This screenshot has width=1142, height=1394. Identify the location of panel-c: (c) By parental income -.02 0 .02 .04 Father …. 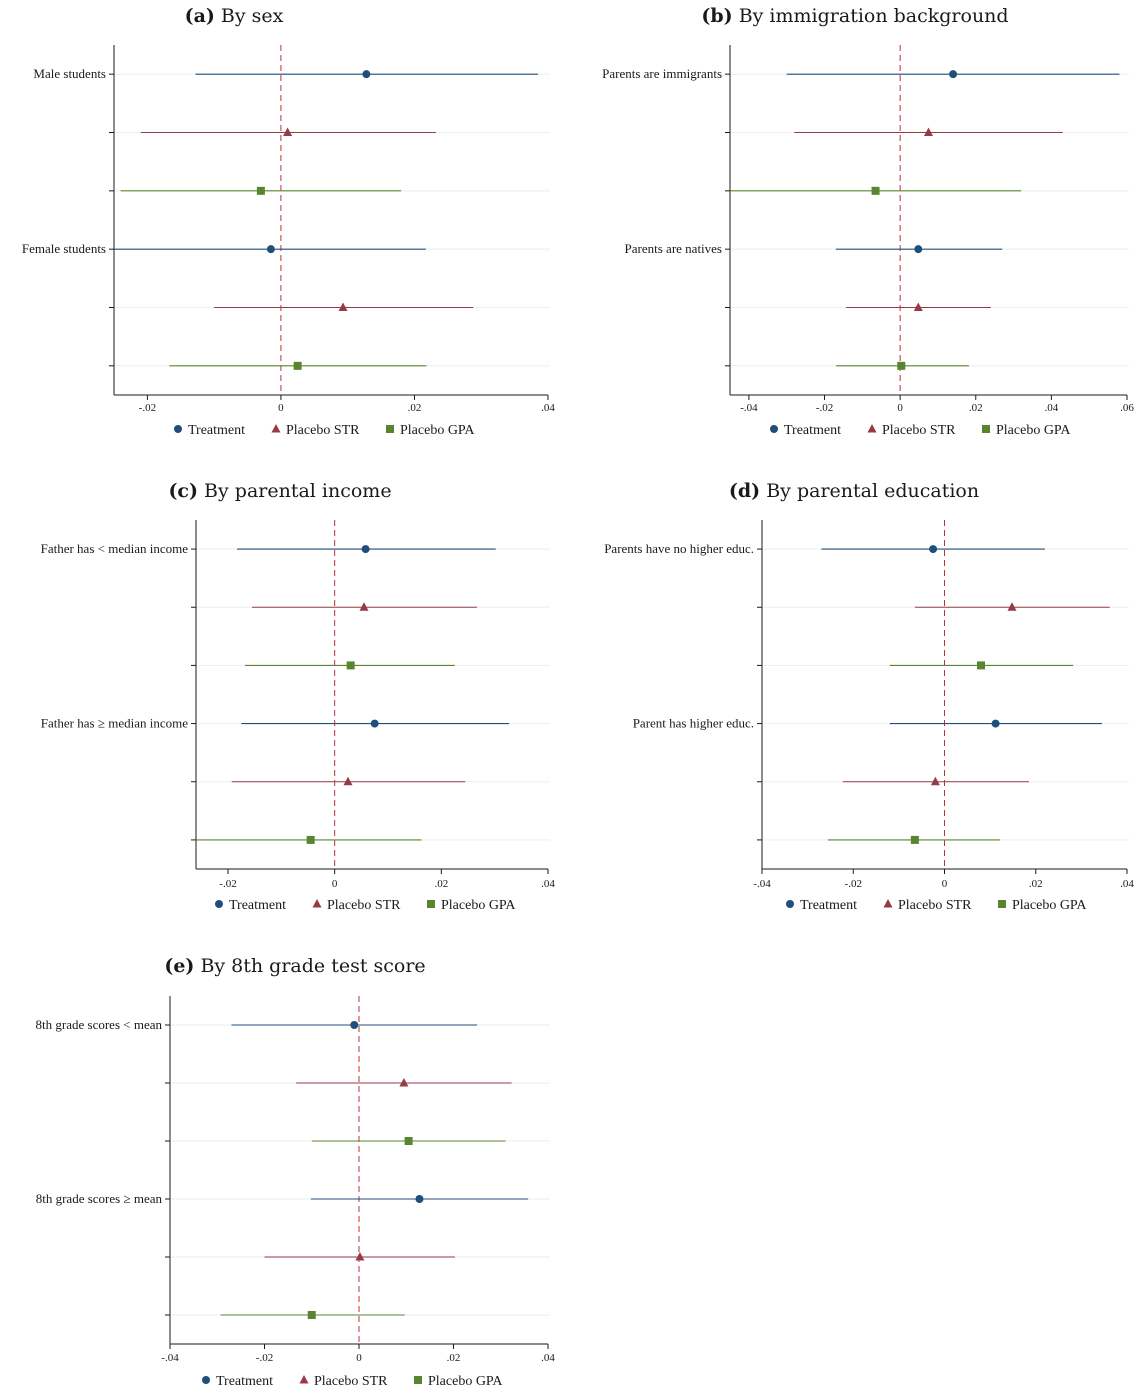
(298, 696).